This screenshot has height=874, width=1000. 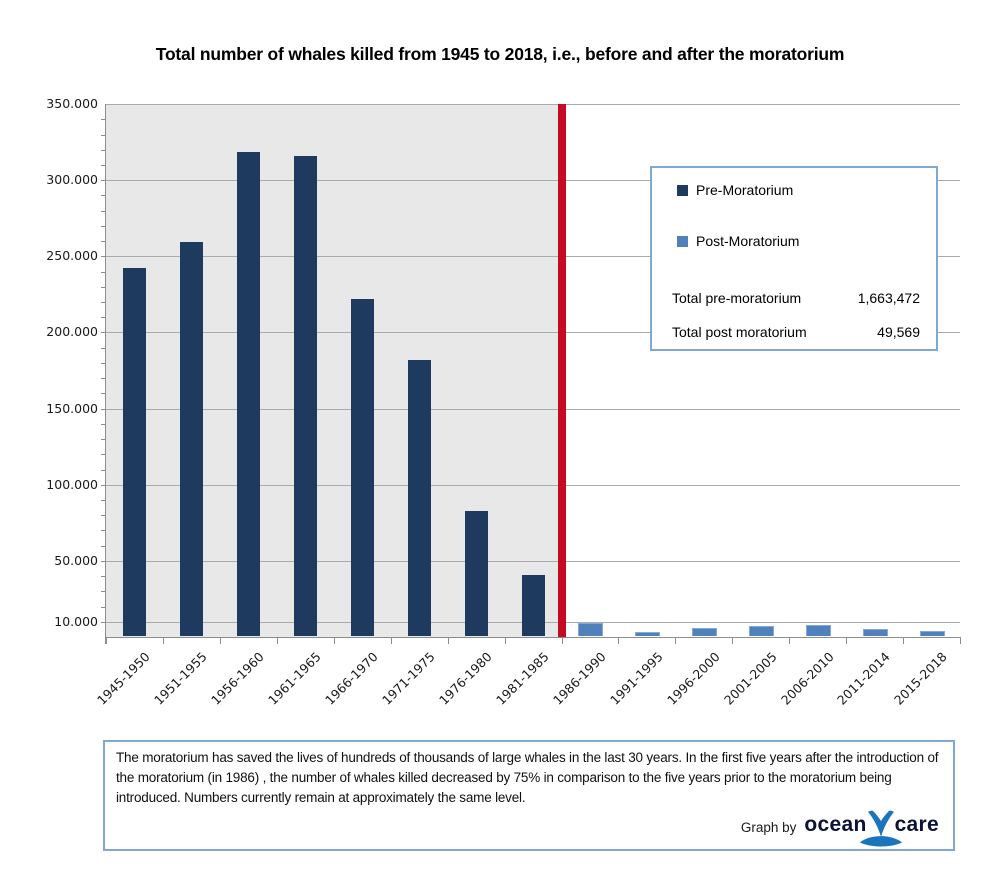 I want to click on y-axis-tick-label: 50.000, so click(x=76, y=560).